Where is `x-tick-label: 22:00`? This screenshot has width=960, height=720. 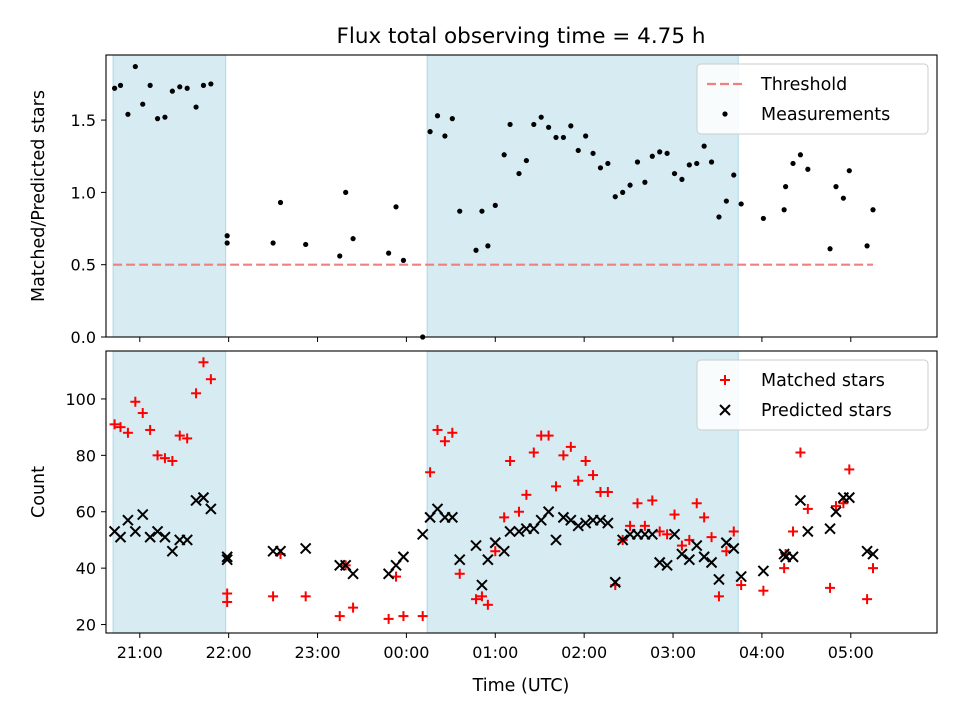 x-tick-label: 22:00 is located at coordinates (229, 652).